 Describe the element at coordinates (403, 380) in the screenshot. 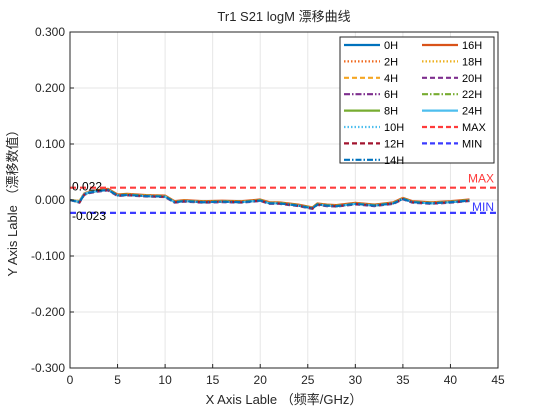

I see `x-tick-label: 35` at that location.